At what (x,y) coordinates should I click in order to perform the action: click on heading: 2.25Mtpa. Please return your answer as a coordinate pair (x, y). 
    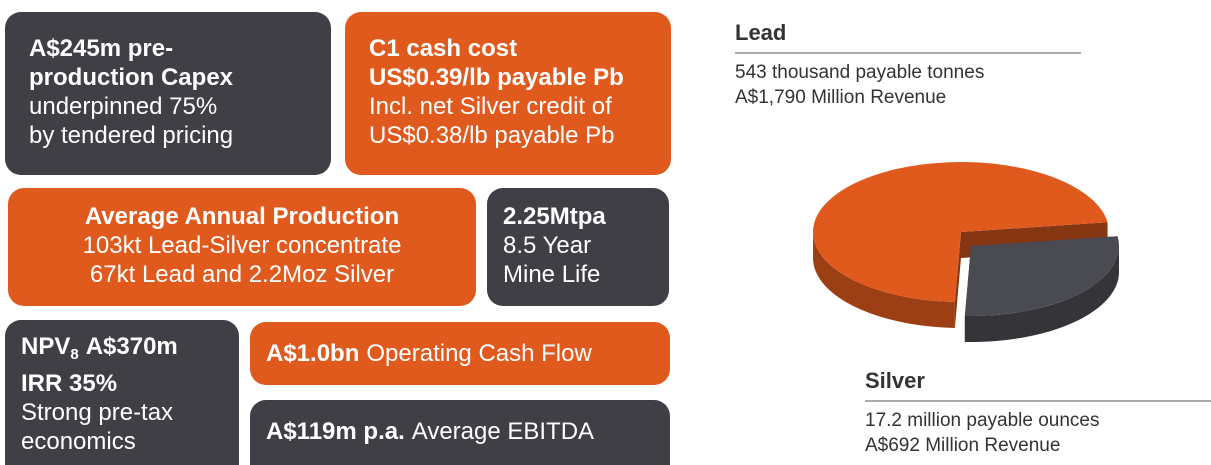
    Looking at the image, I should click on (554, 216).